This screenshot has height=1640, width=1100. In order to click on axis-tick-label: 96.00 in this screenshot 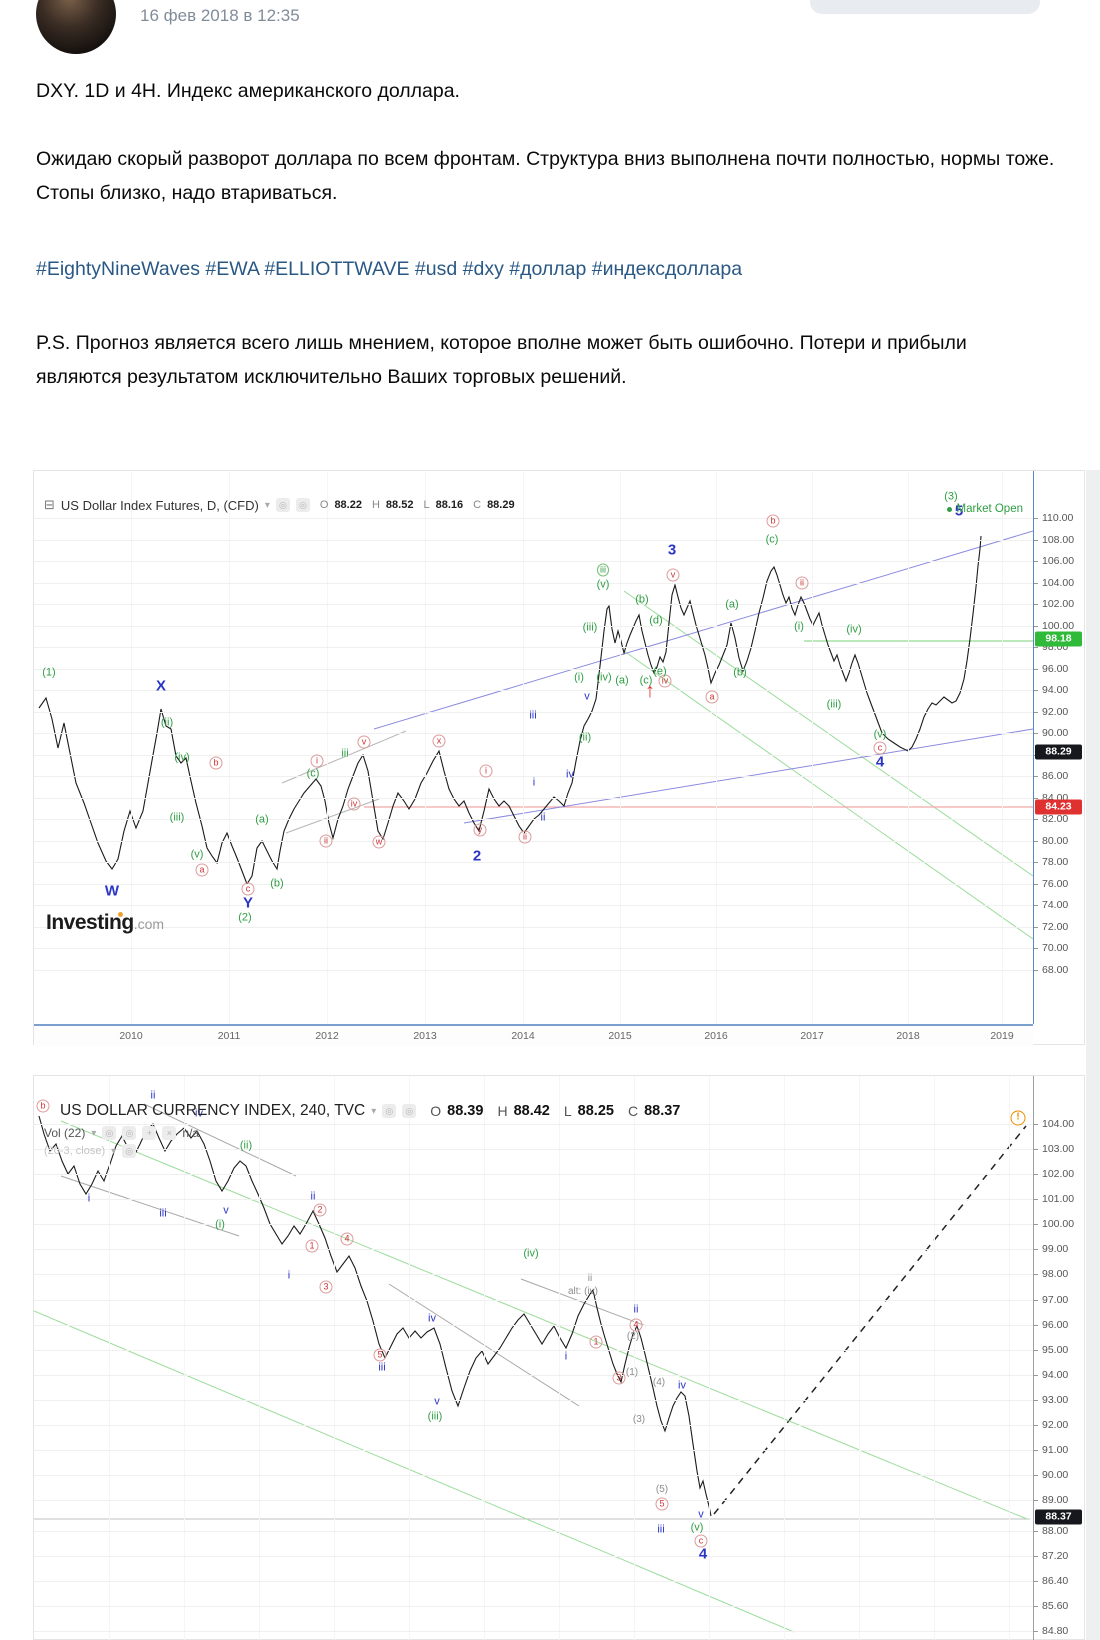, I will do `click(1055, 1325)`.